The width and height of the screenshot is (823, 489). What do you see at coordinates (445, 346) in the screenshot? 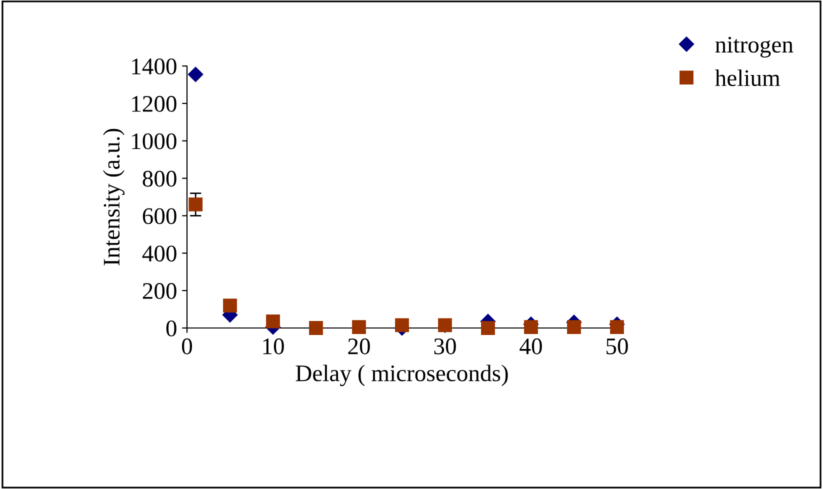
I see `x-tick-label: 30` at bounding box center [445, 346].